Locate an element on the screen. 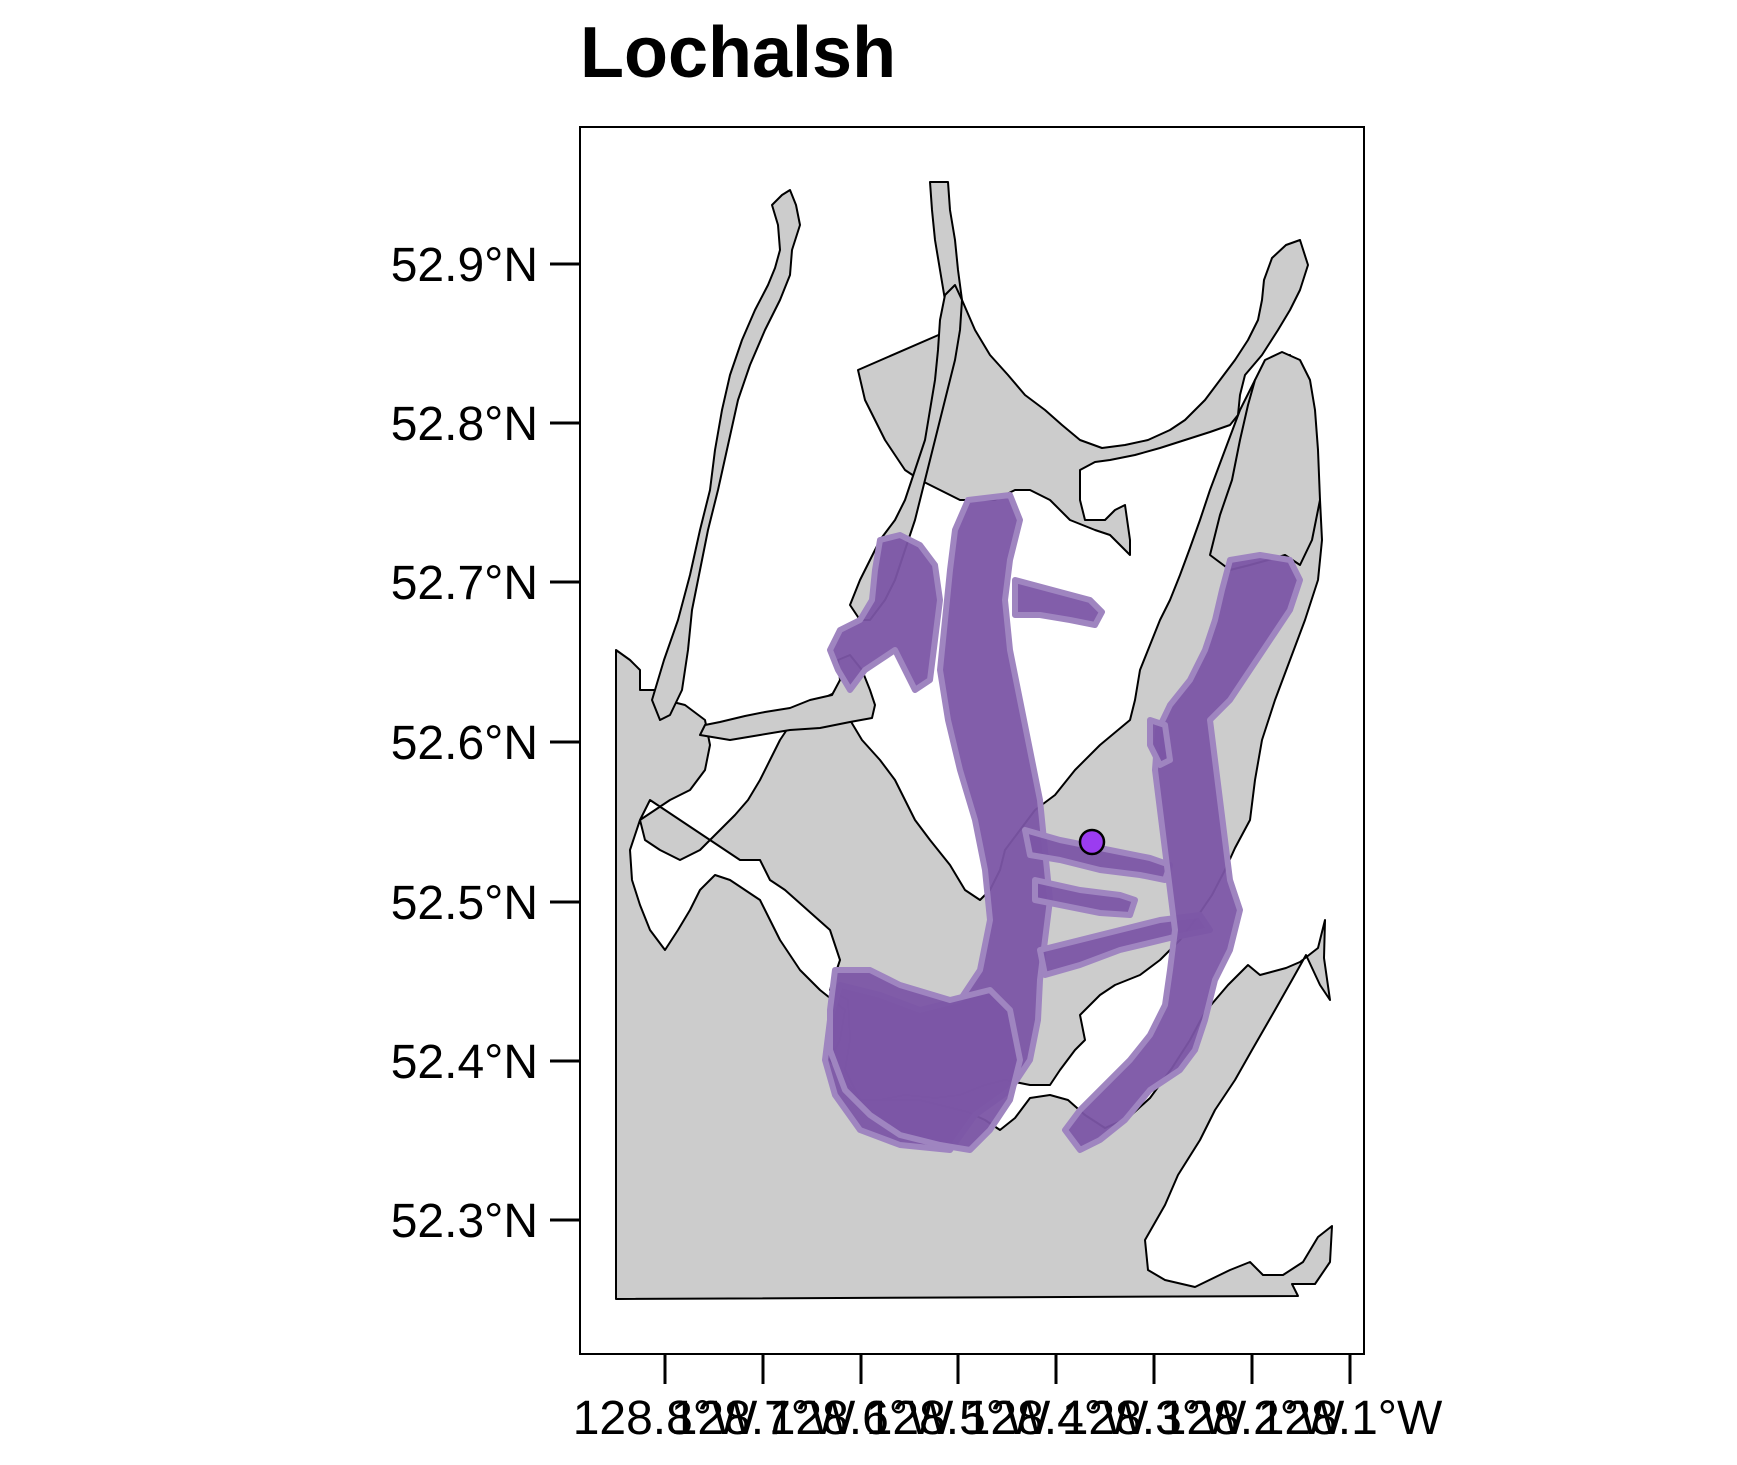 Image resolution: width=1737 pixels, height=1465 pixels. habitat-northwest-branch is located at coordinates (885, 612).